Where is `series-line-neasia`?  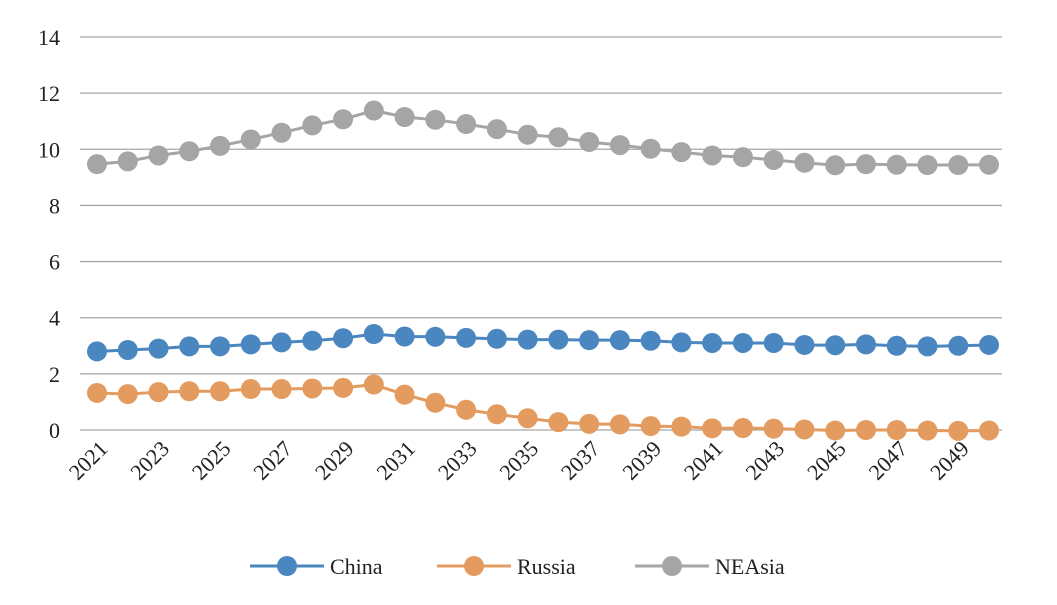
series-line-neasia is located at coordinates (543, 138).